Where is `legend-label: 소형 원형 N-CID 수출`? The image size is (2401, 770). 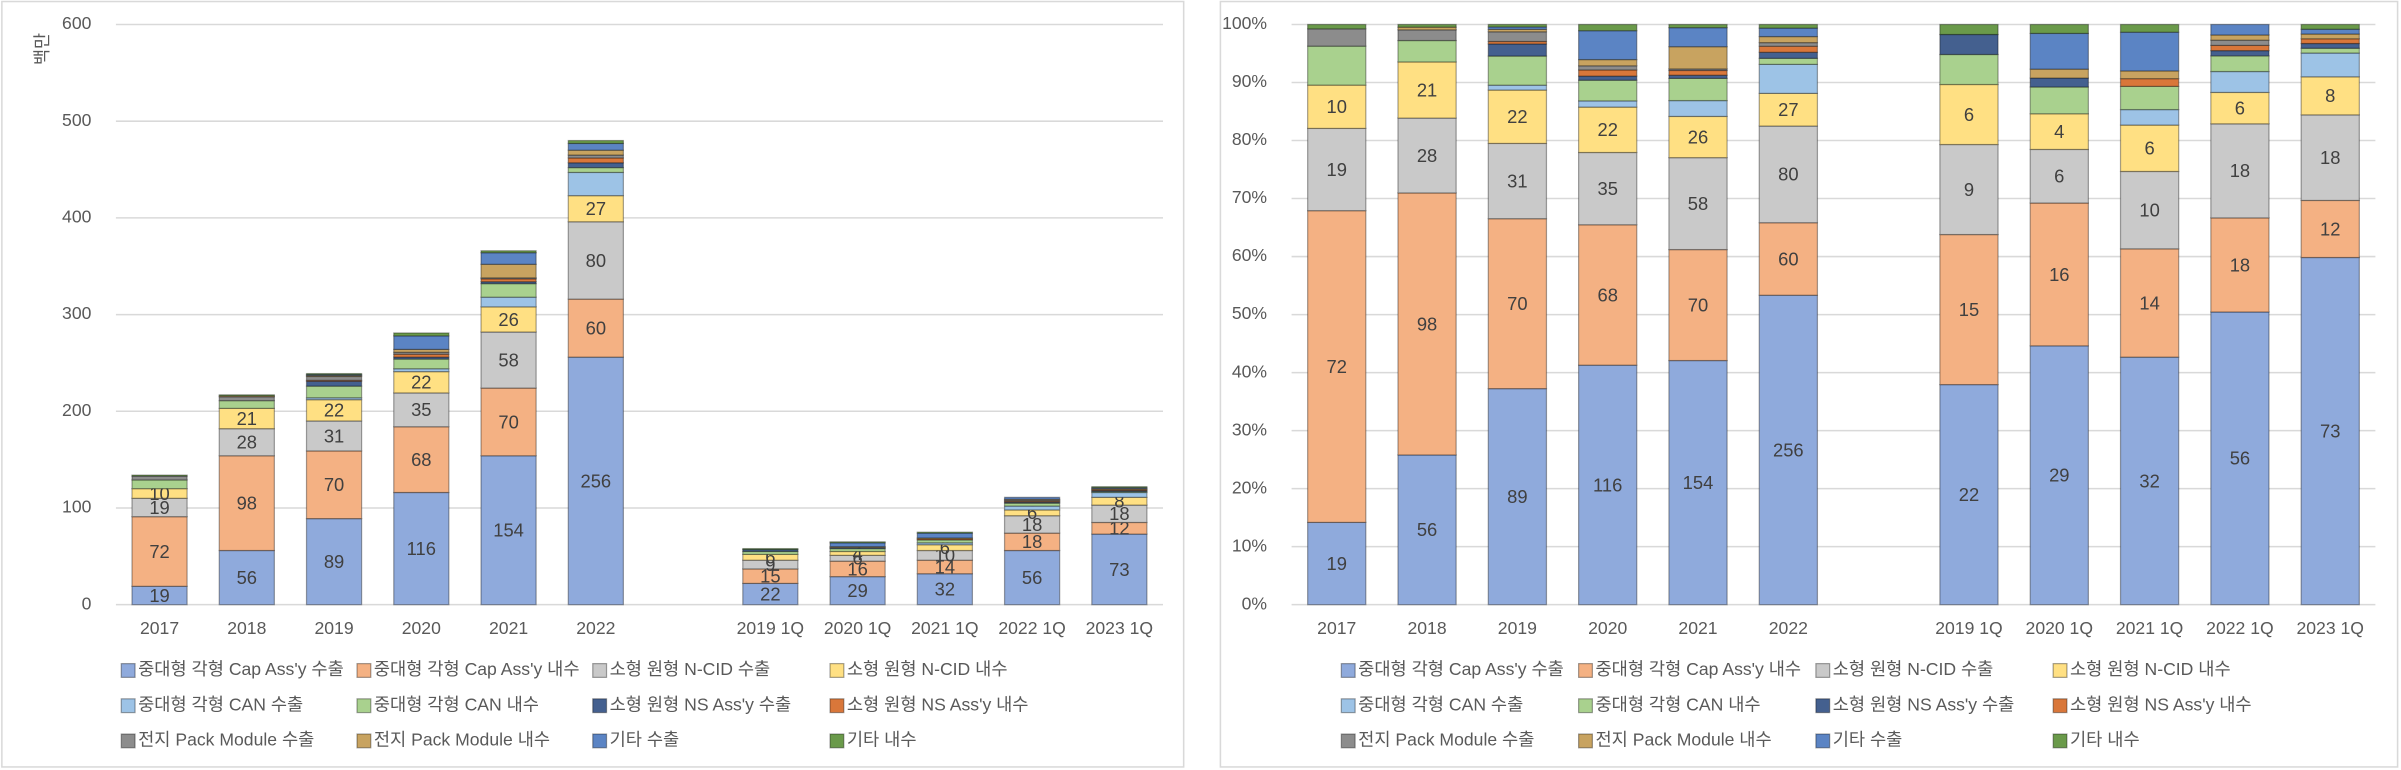
legend-label: 소형 원형 N-CID 수출 is located at coordinates (1913, 669).